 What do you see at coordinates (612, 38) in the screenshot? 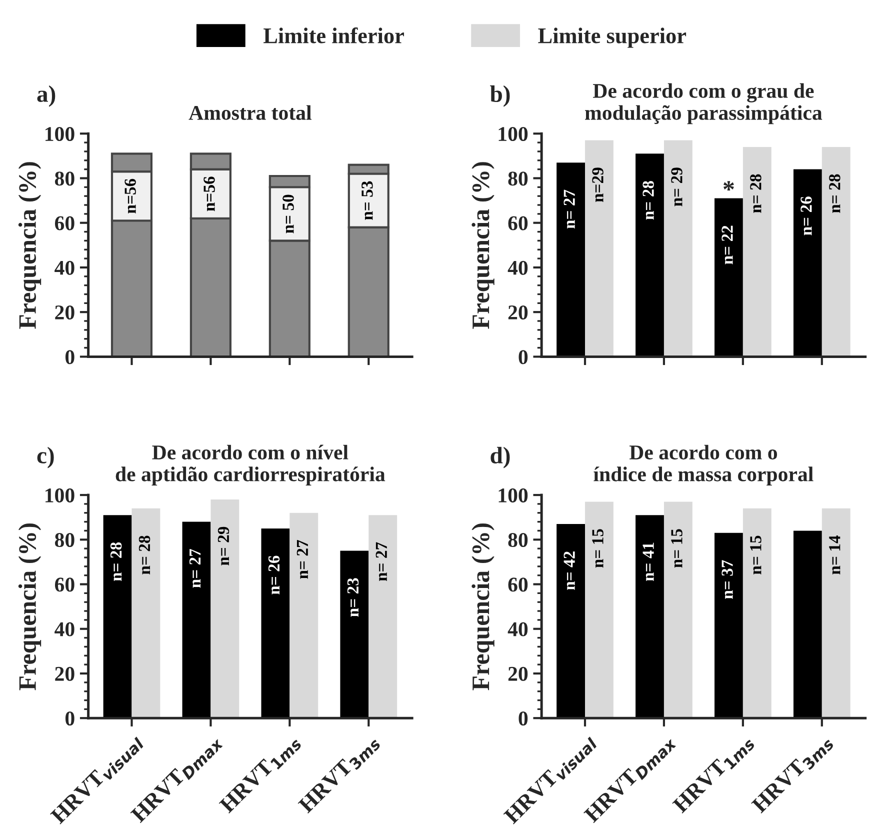
I see `legend-label: Limite superior` at bounding box center [612, 38].